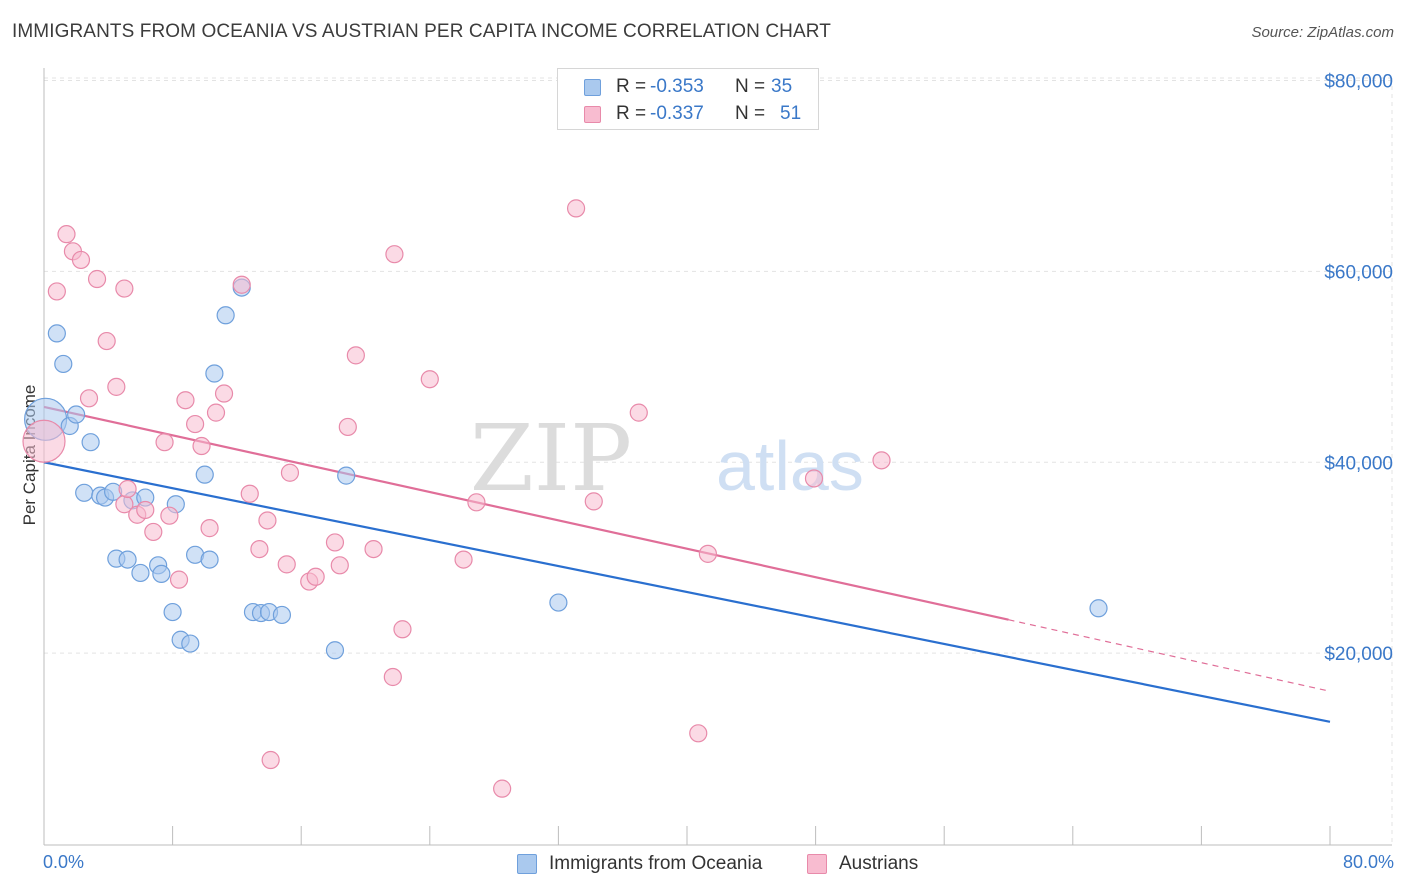  I want to click on y-tick-label: $60,000, so click(1358, 272).